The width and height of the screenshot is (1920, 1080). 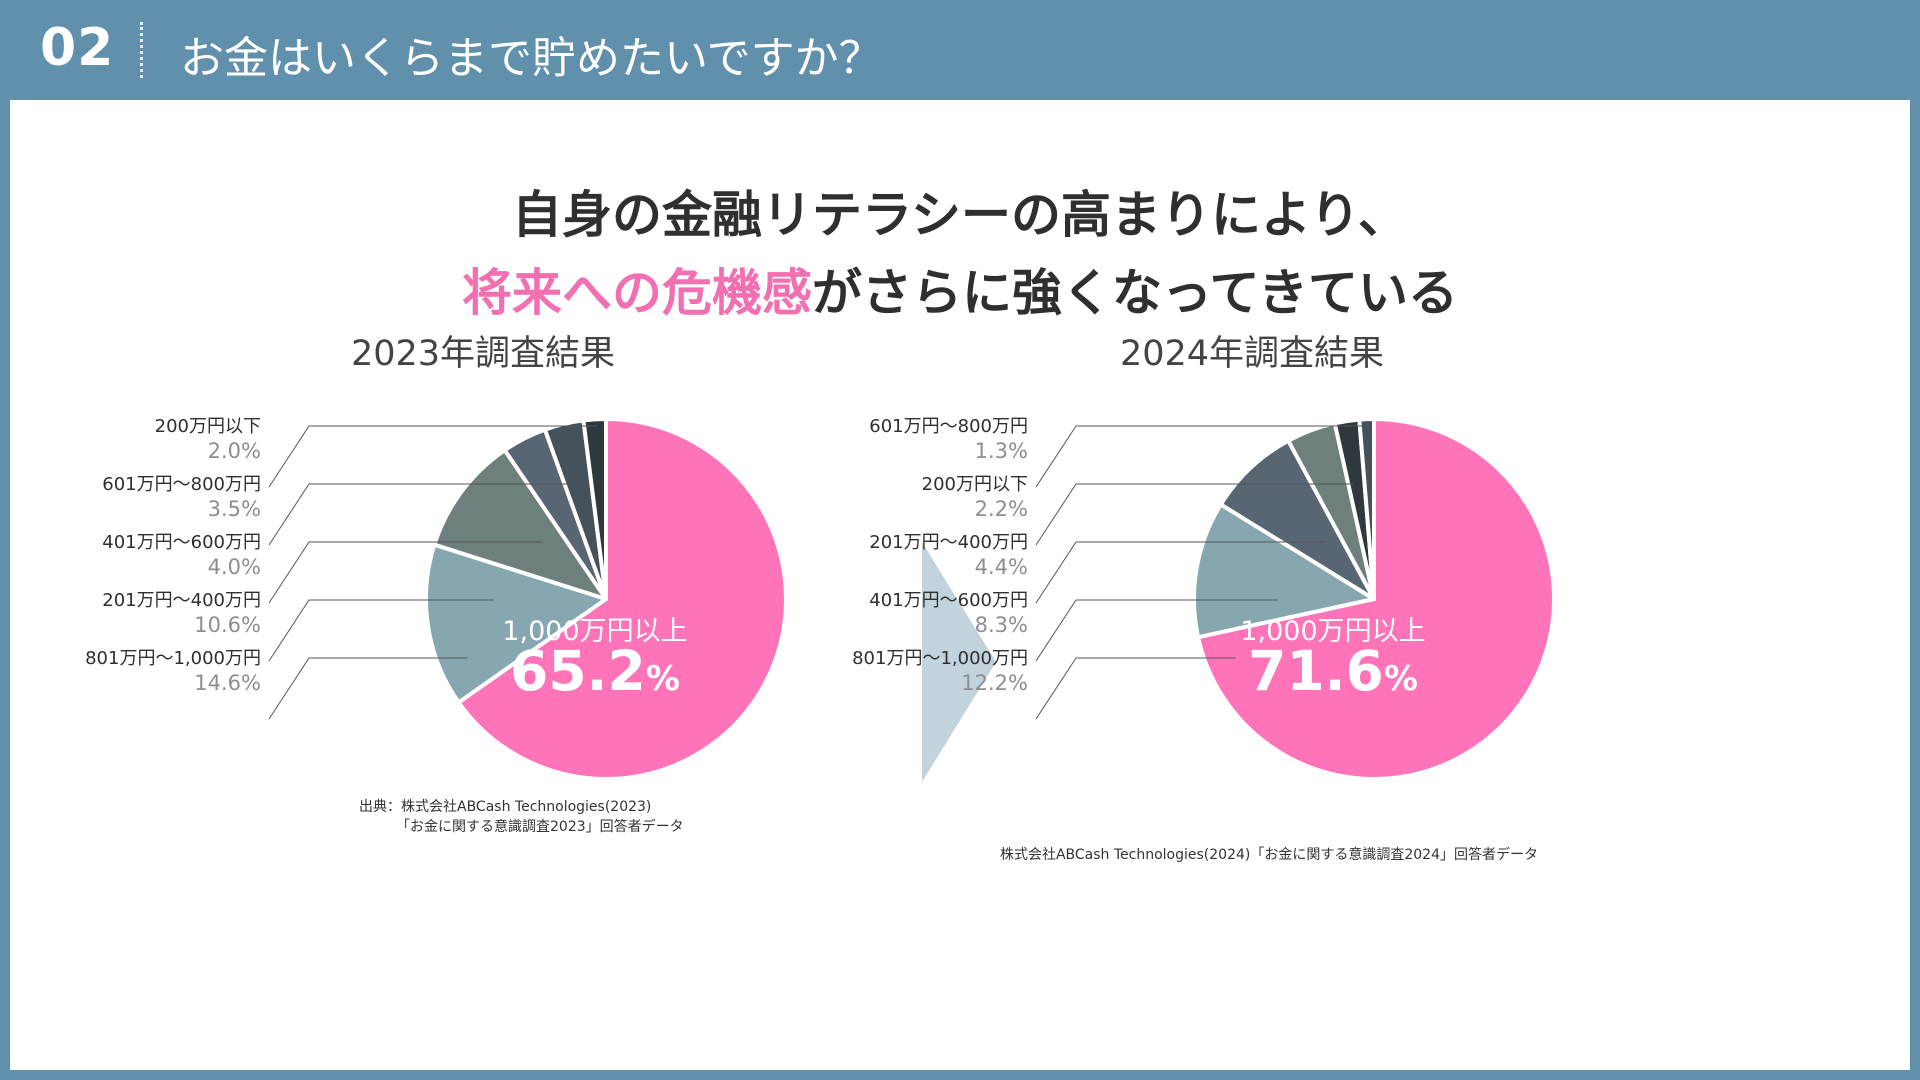 What do you see at coordinates (1001, 625) in the screenshot?
I see `slice-value: 8.3%` at bounding box center [1001, 625].